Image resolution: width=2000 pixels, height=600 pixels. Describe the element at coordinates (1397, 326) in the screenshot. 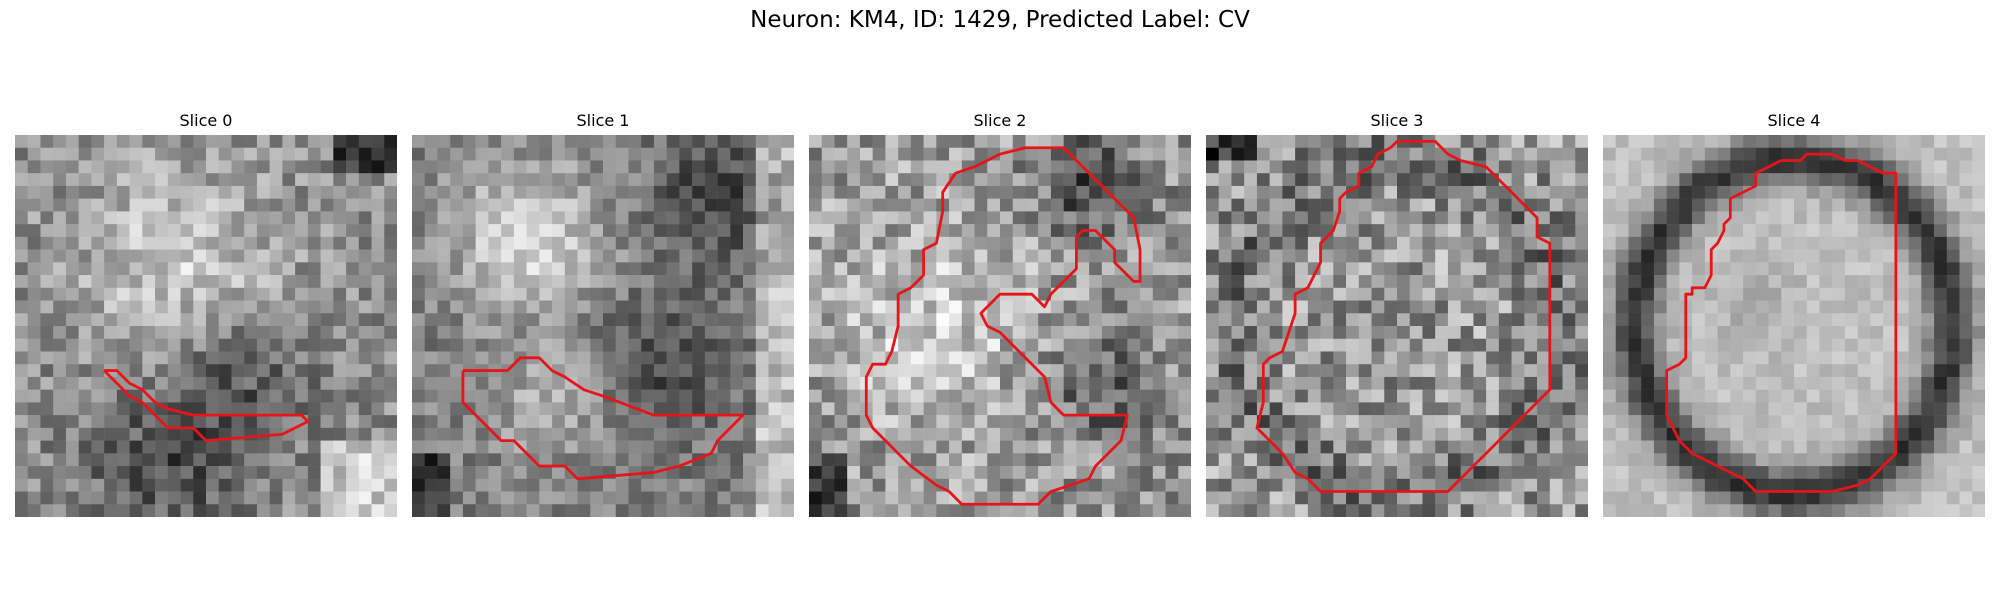

I see `microscopy-pixels` at that location.